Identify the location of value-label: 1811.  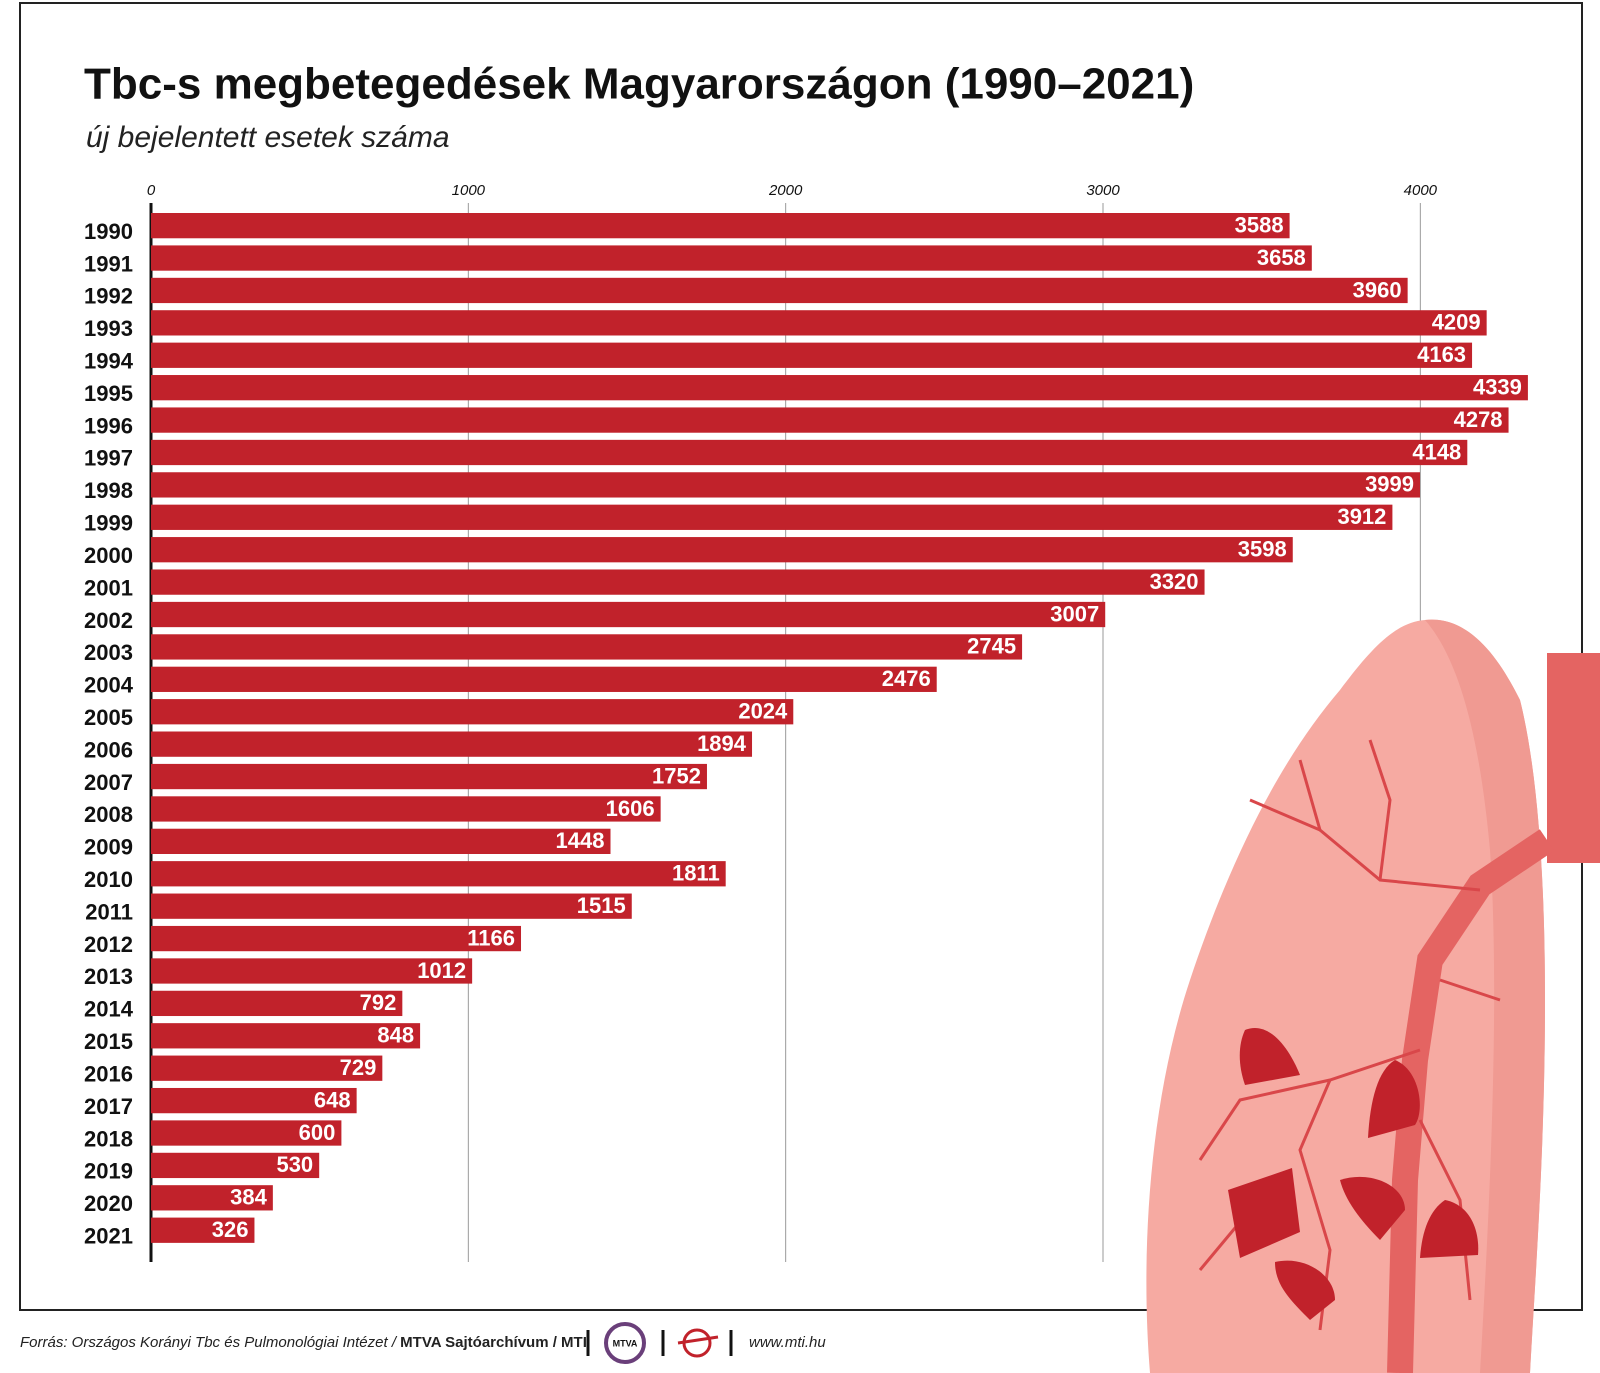
(696, 873).